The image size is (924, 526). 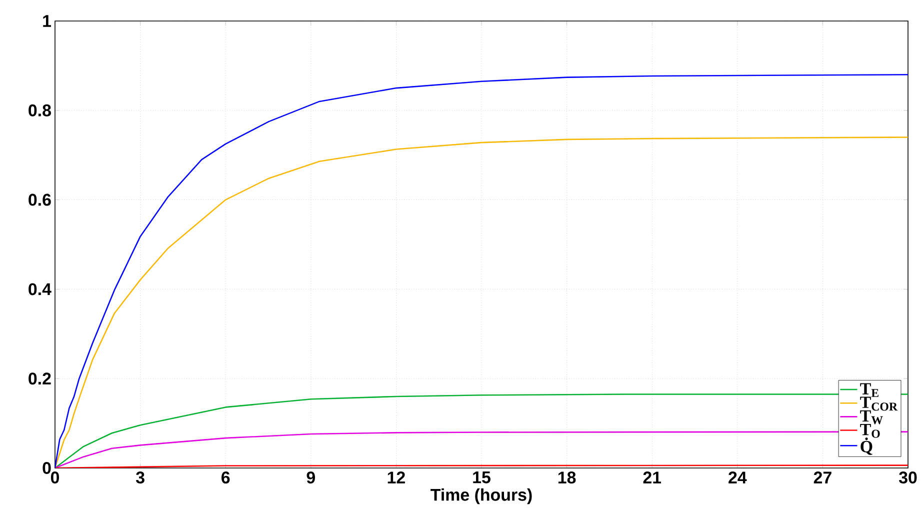 I want to click on y-tick-label: 0.6, so click(x=39, y=200).